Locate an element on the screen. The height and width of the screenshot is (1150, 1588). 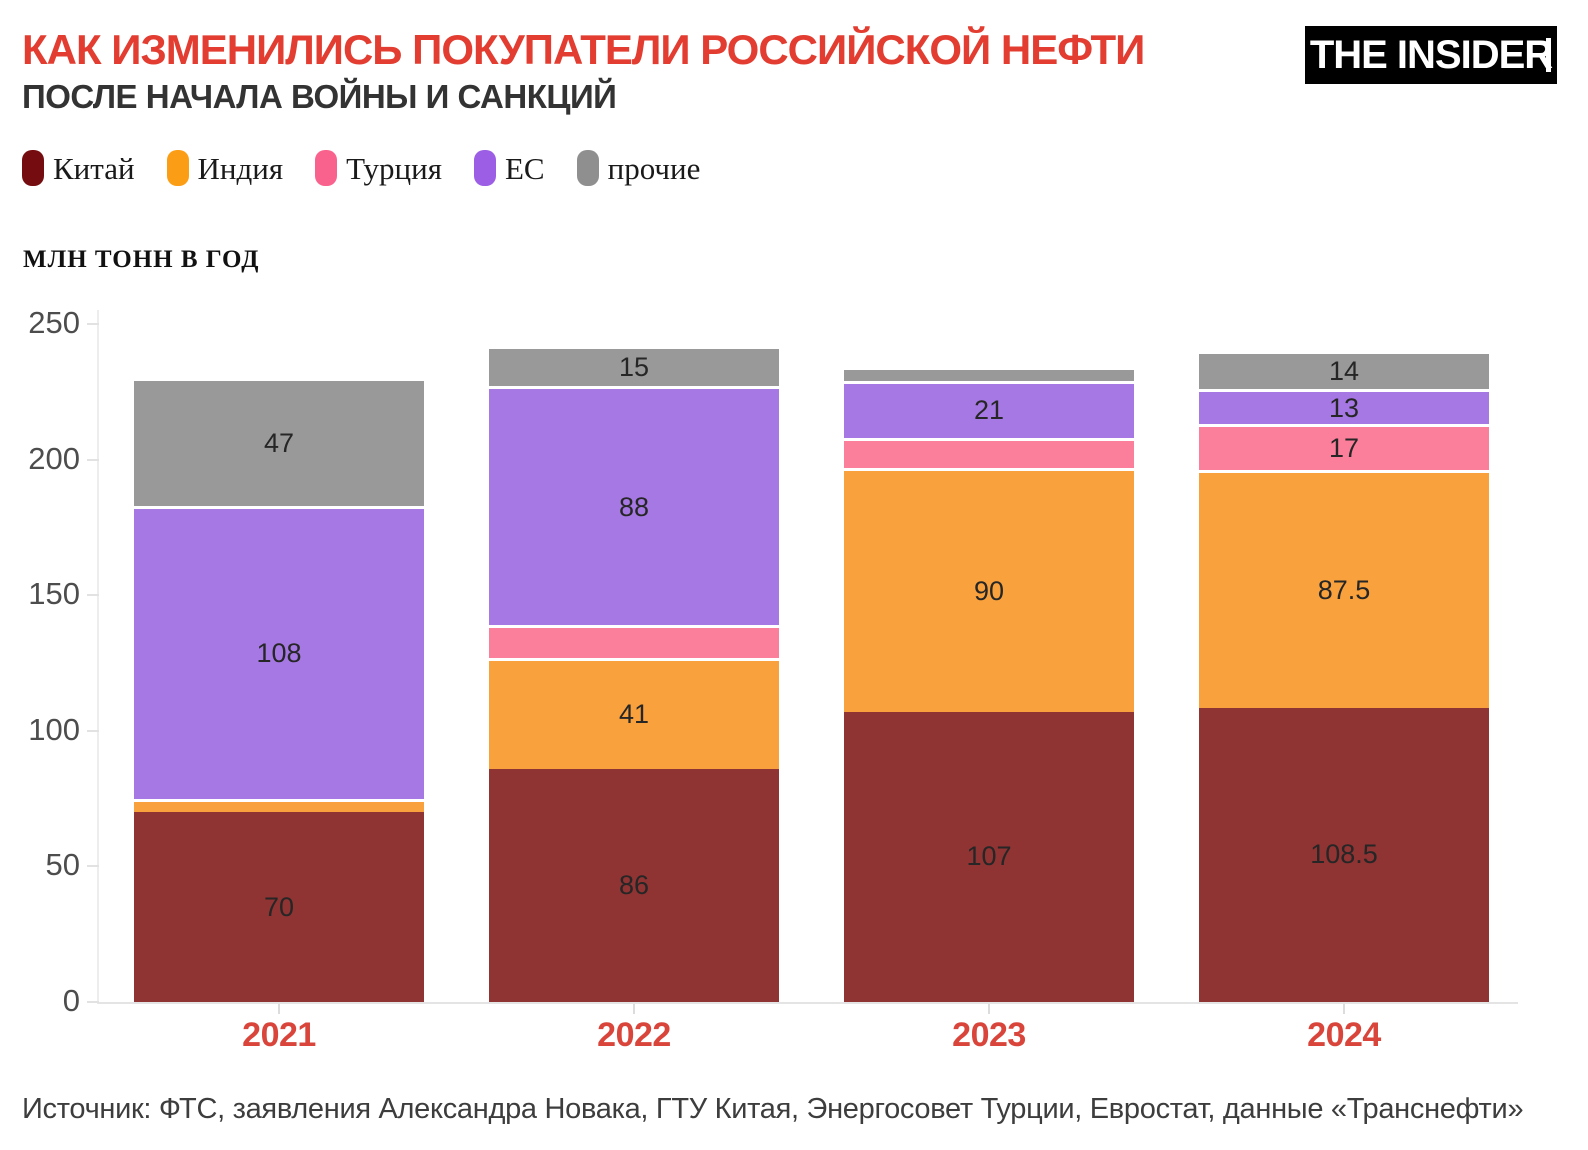
segment-прочие-2023 is located at coordinates (989, 374).